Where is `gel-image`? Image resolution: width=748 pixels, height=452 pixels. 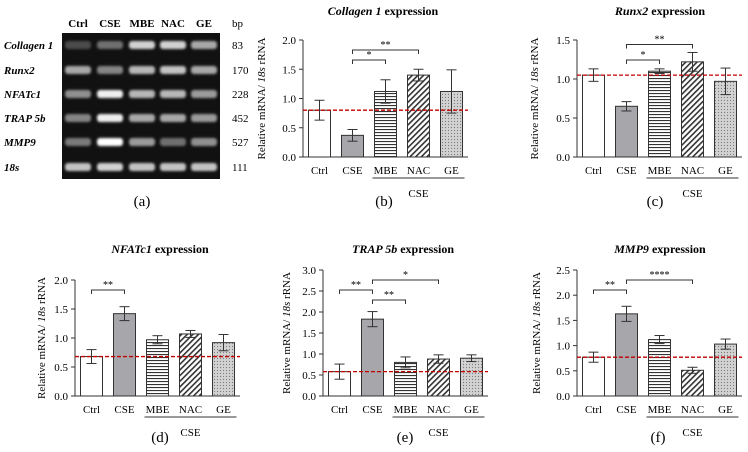
gel-image is located at coordinates (141, 106).